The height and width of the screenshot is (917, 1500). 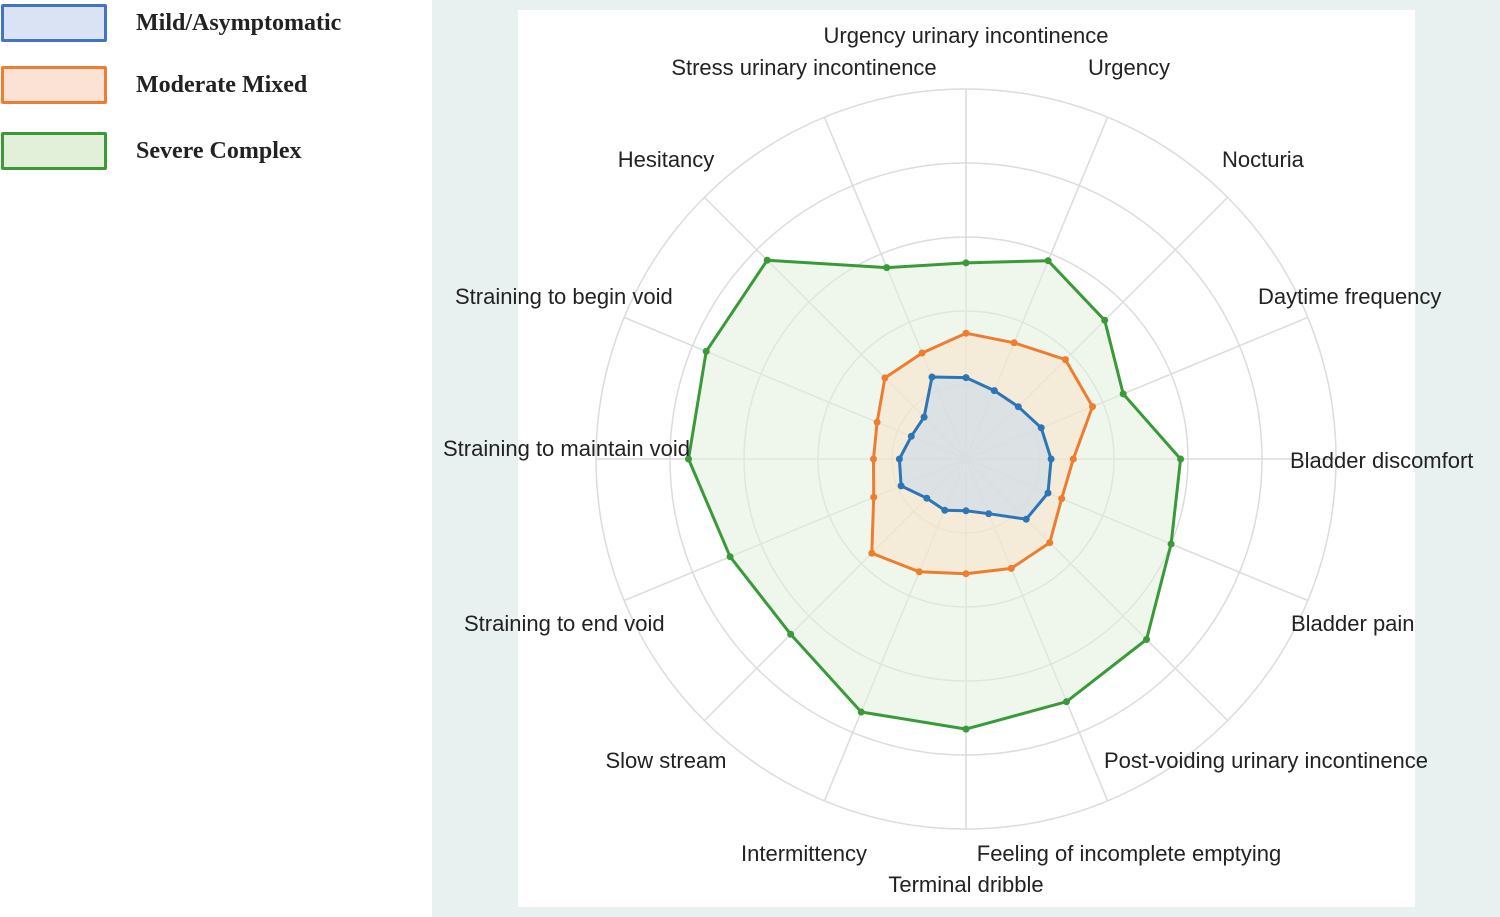 I want to click on legend-label: Moderate Mixed, so click(x=222, y=85).